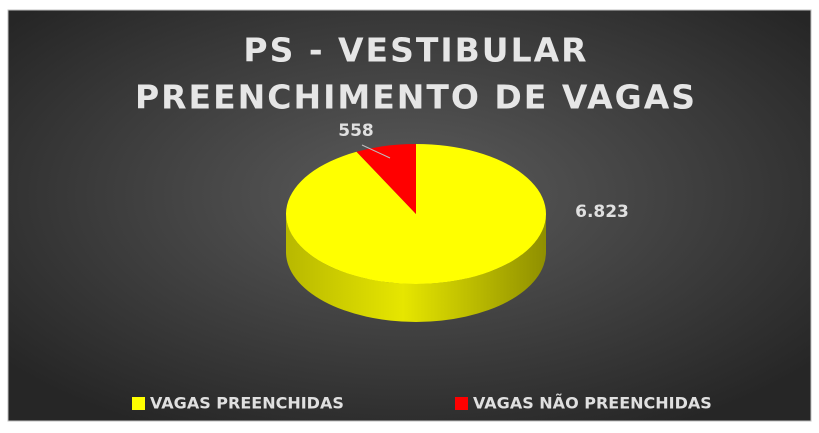 The width and height of the screenshot is (819, 433). I want to click on pie-slice, so click(386, 179).